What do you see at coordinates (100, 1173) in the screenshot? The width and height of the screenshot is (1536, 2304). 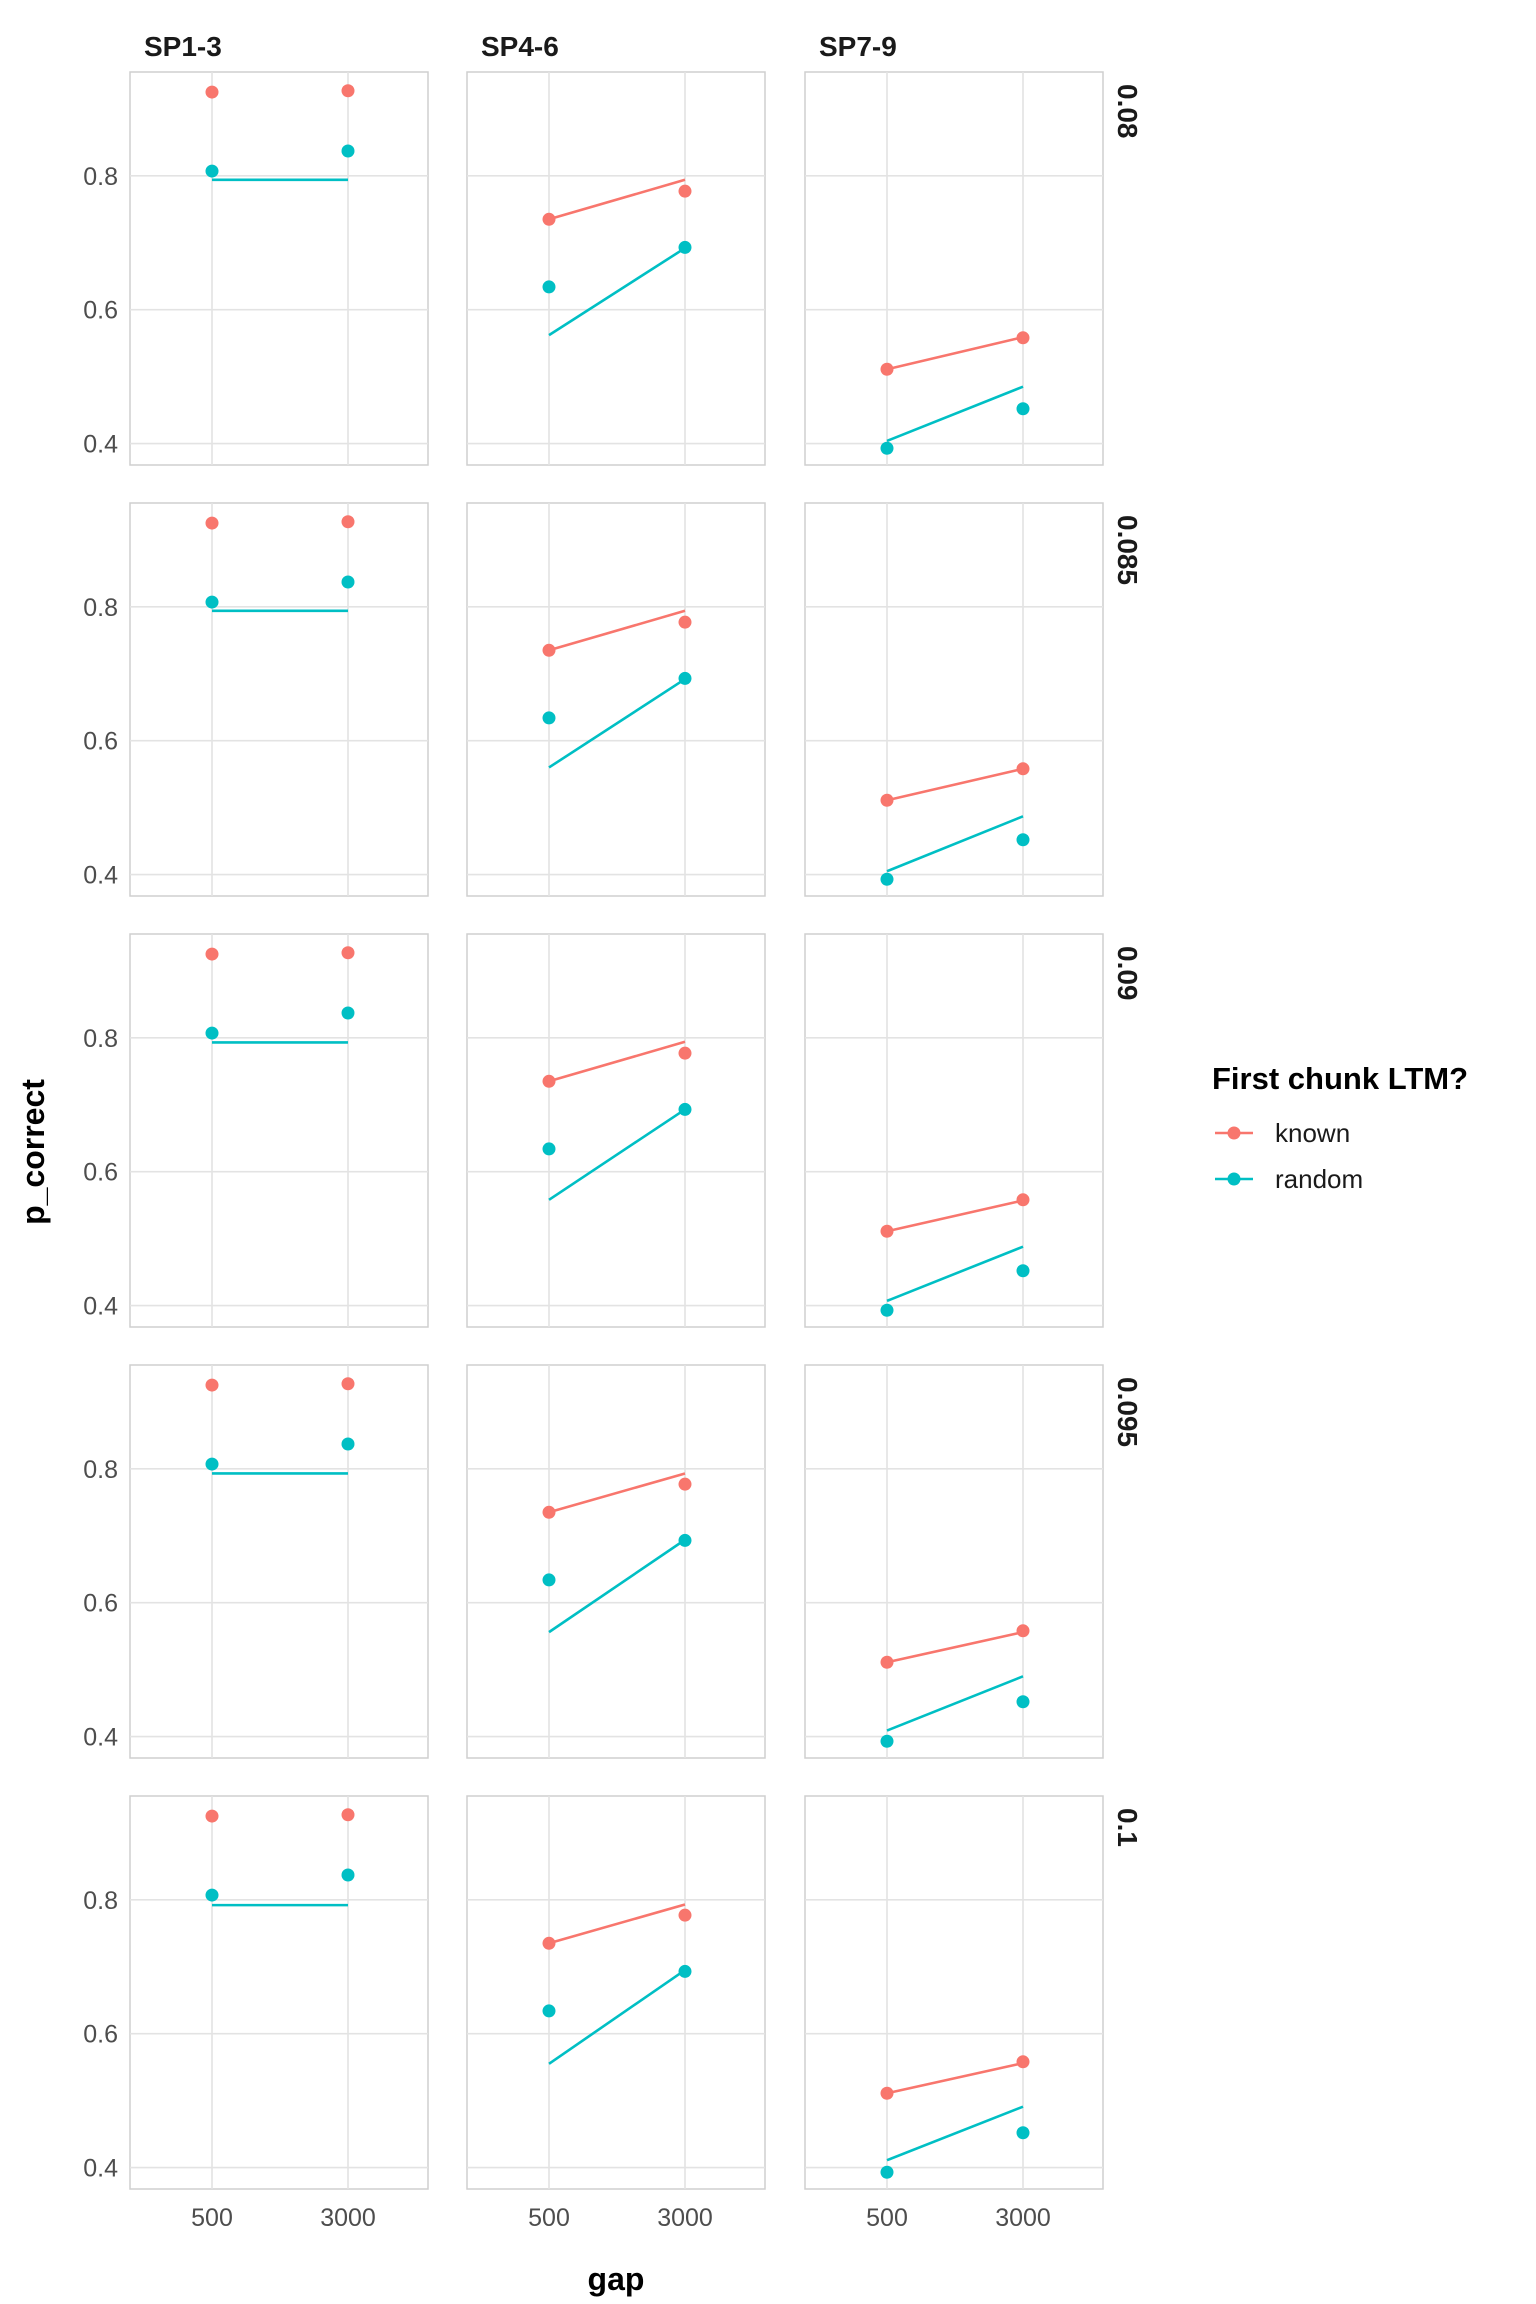 I see `y-tick-label: 0.6` at bounding box center [100, 1173].